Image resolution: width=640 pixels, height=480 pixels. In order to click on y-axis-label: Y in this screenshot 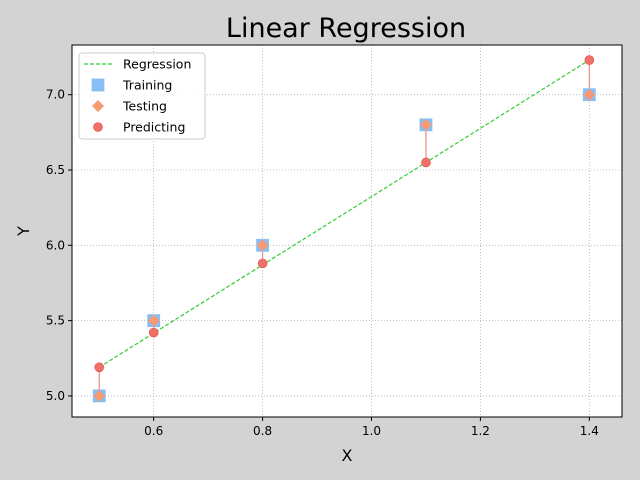, I will do `click(23, 231)`.